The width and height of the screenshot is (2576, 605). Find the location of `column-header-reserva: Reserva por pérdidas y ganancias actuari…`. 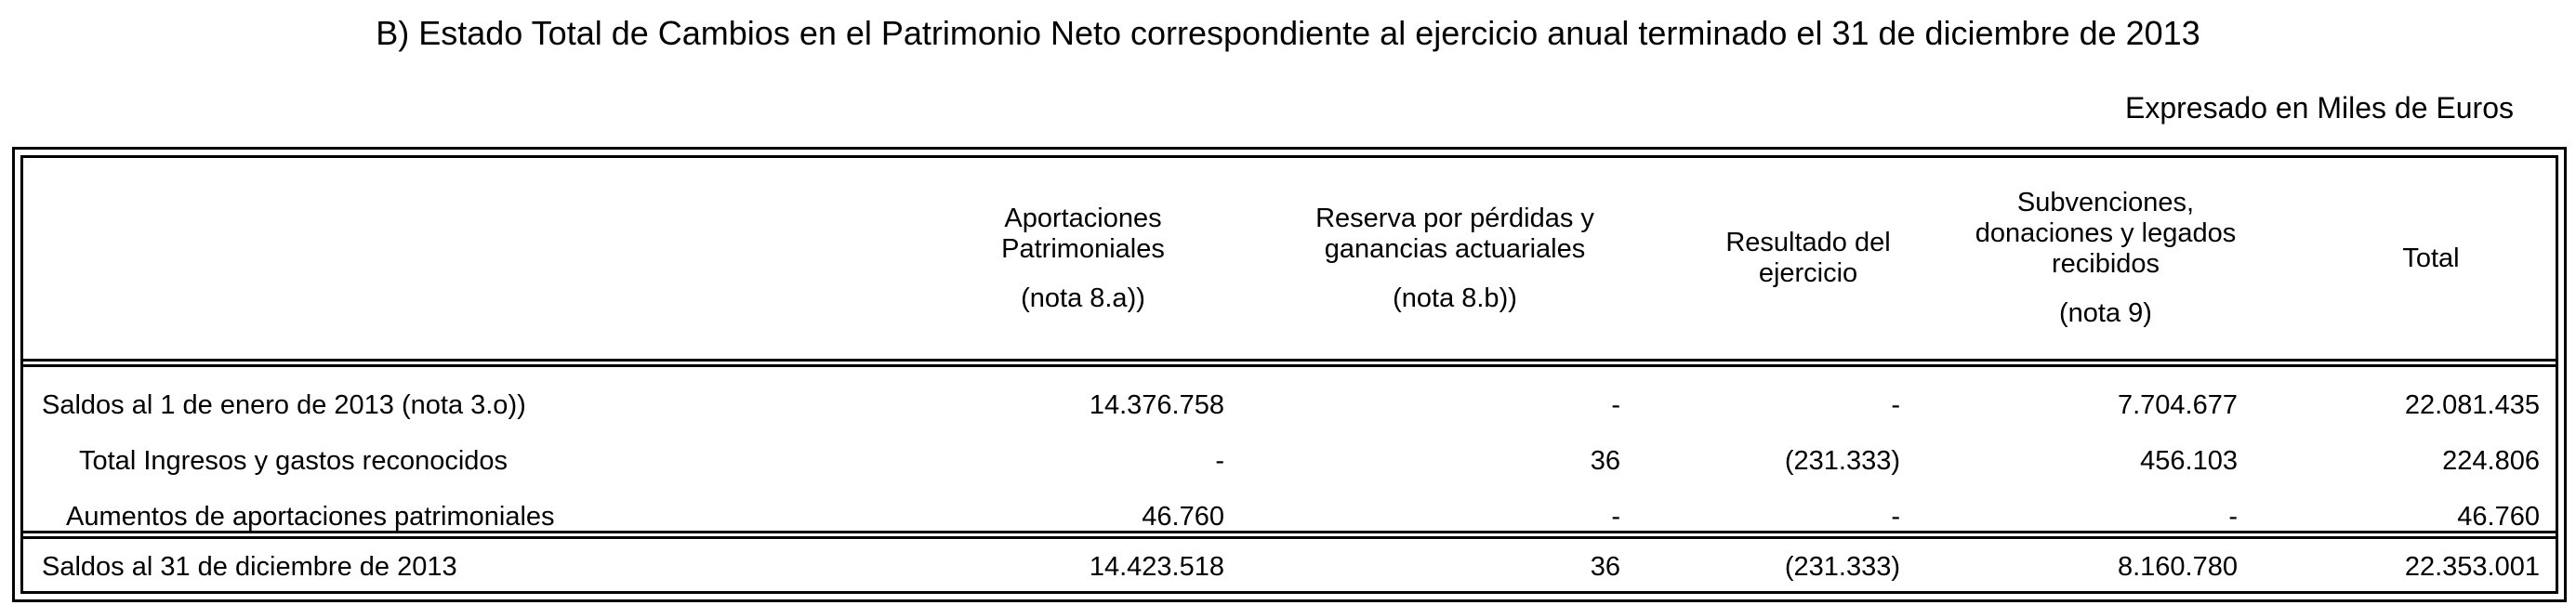

column-header-reserva: Reserva por pérdidas y ganancias actuari… is located at coordinates (1454, 258).